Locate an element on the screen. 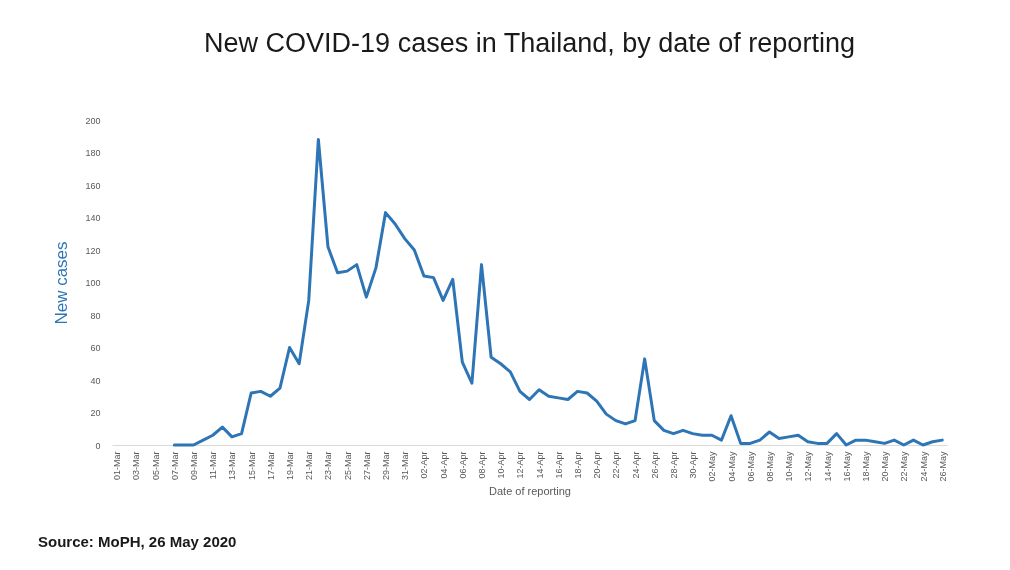 This screenshot has height=570, width=1010. x-tick-label: 28-Apr is located at coordinates (673, 465).